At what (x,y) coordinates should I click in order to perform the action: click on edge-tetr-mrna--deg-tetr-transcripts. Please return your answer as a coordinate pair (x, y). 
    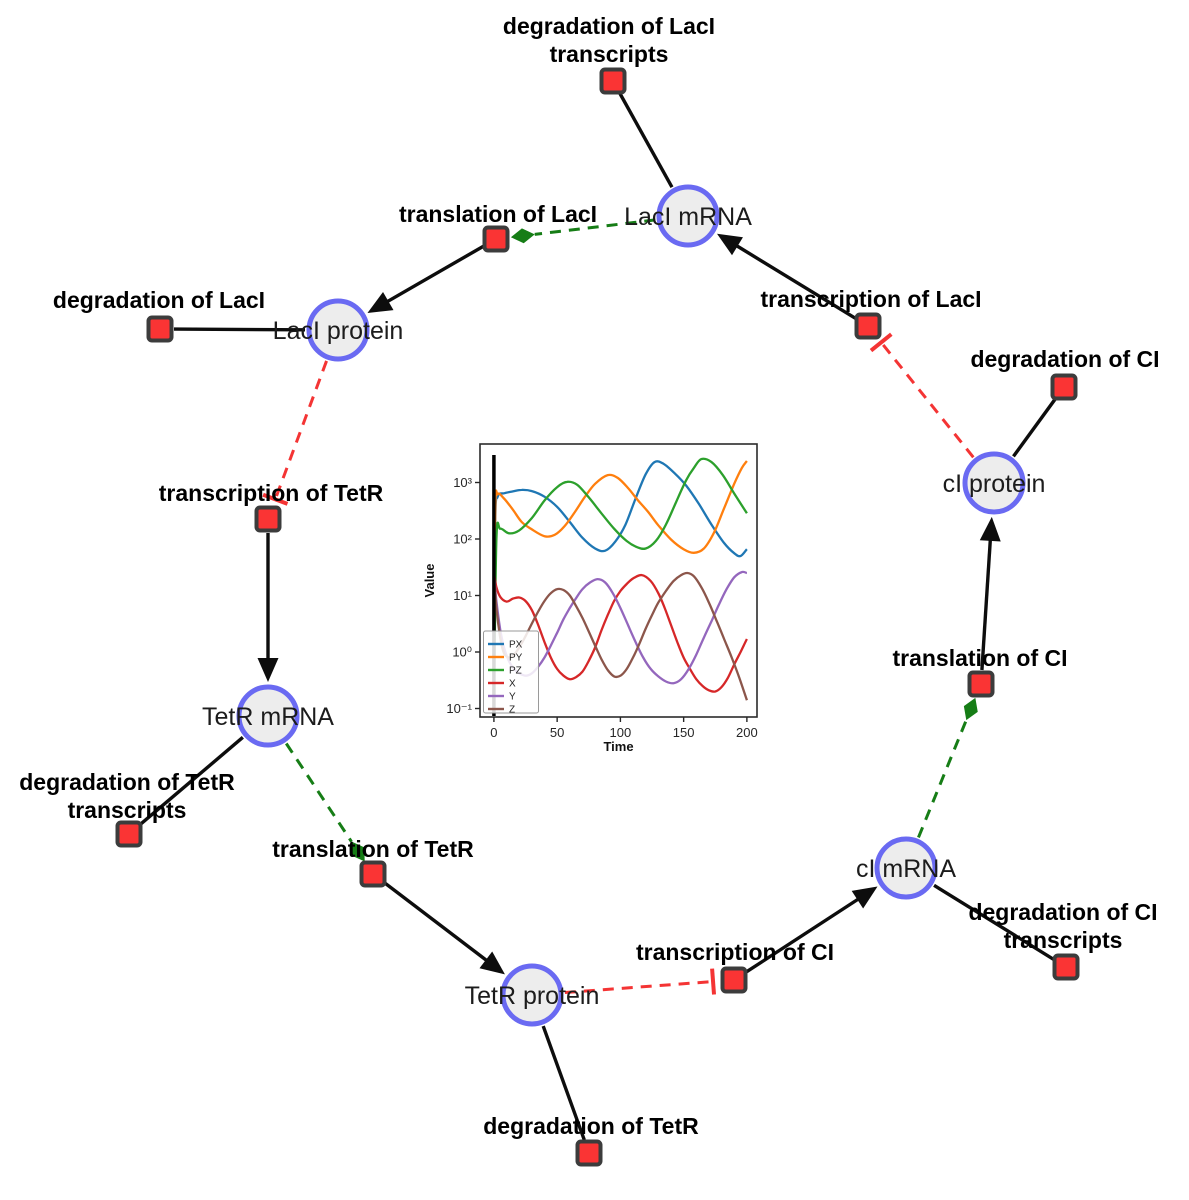
    Looking at the image, I should click on (191, 781).